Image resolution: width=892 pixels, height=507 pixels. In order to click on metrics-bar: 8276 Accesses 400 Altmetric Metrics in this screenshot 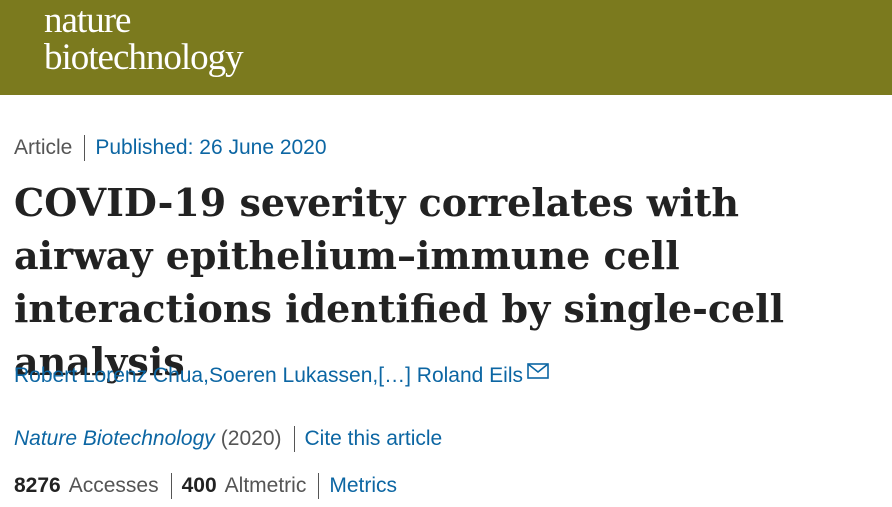, I will do `click(205, 486)`.